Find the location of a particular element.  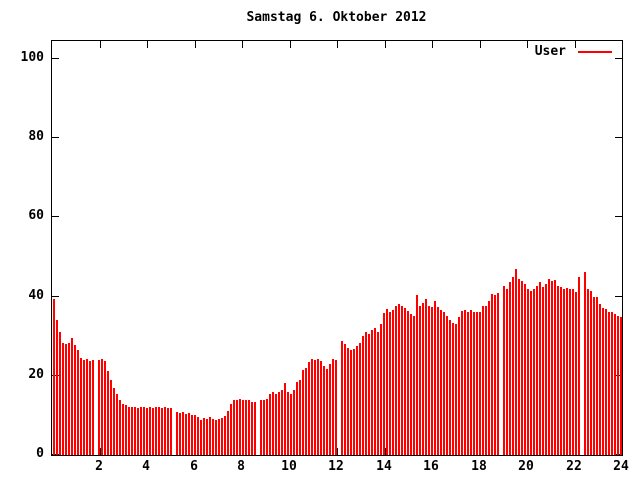

chart-title: Samstag 6. Oktober 2012 is located at coordinates (336, 17).